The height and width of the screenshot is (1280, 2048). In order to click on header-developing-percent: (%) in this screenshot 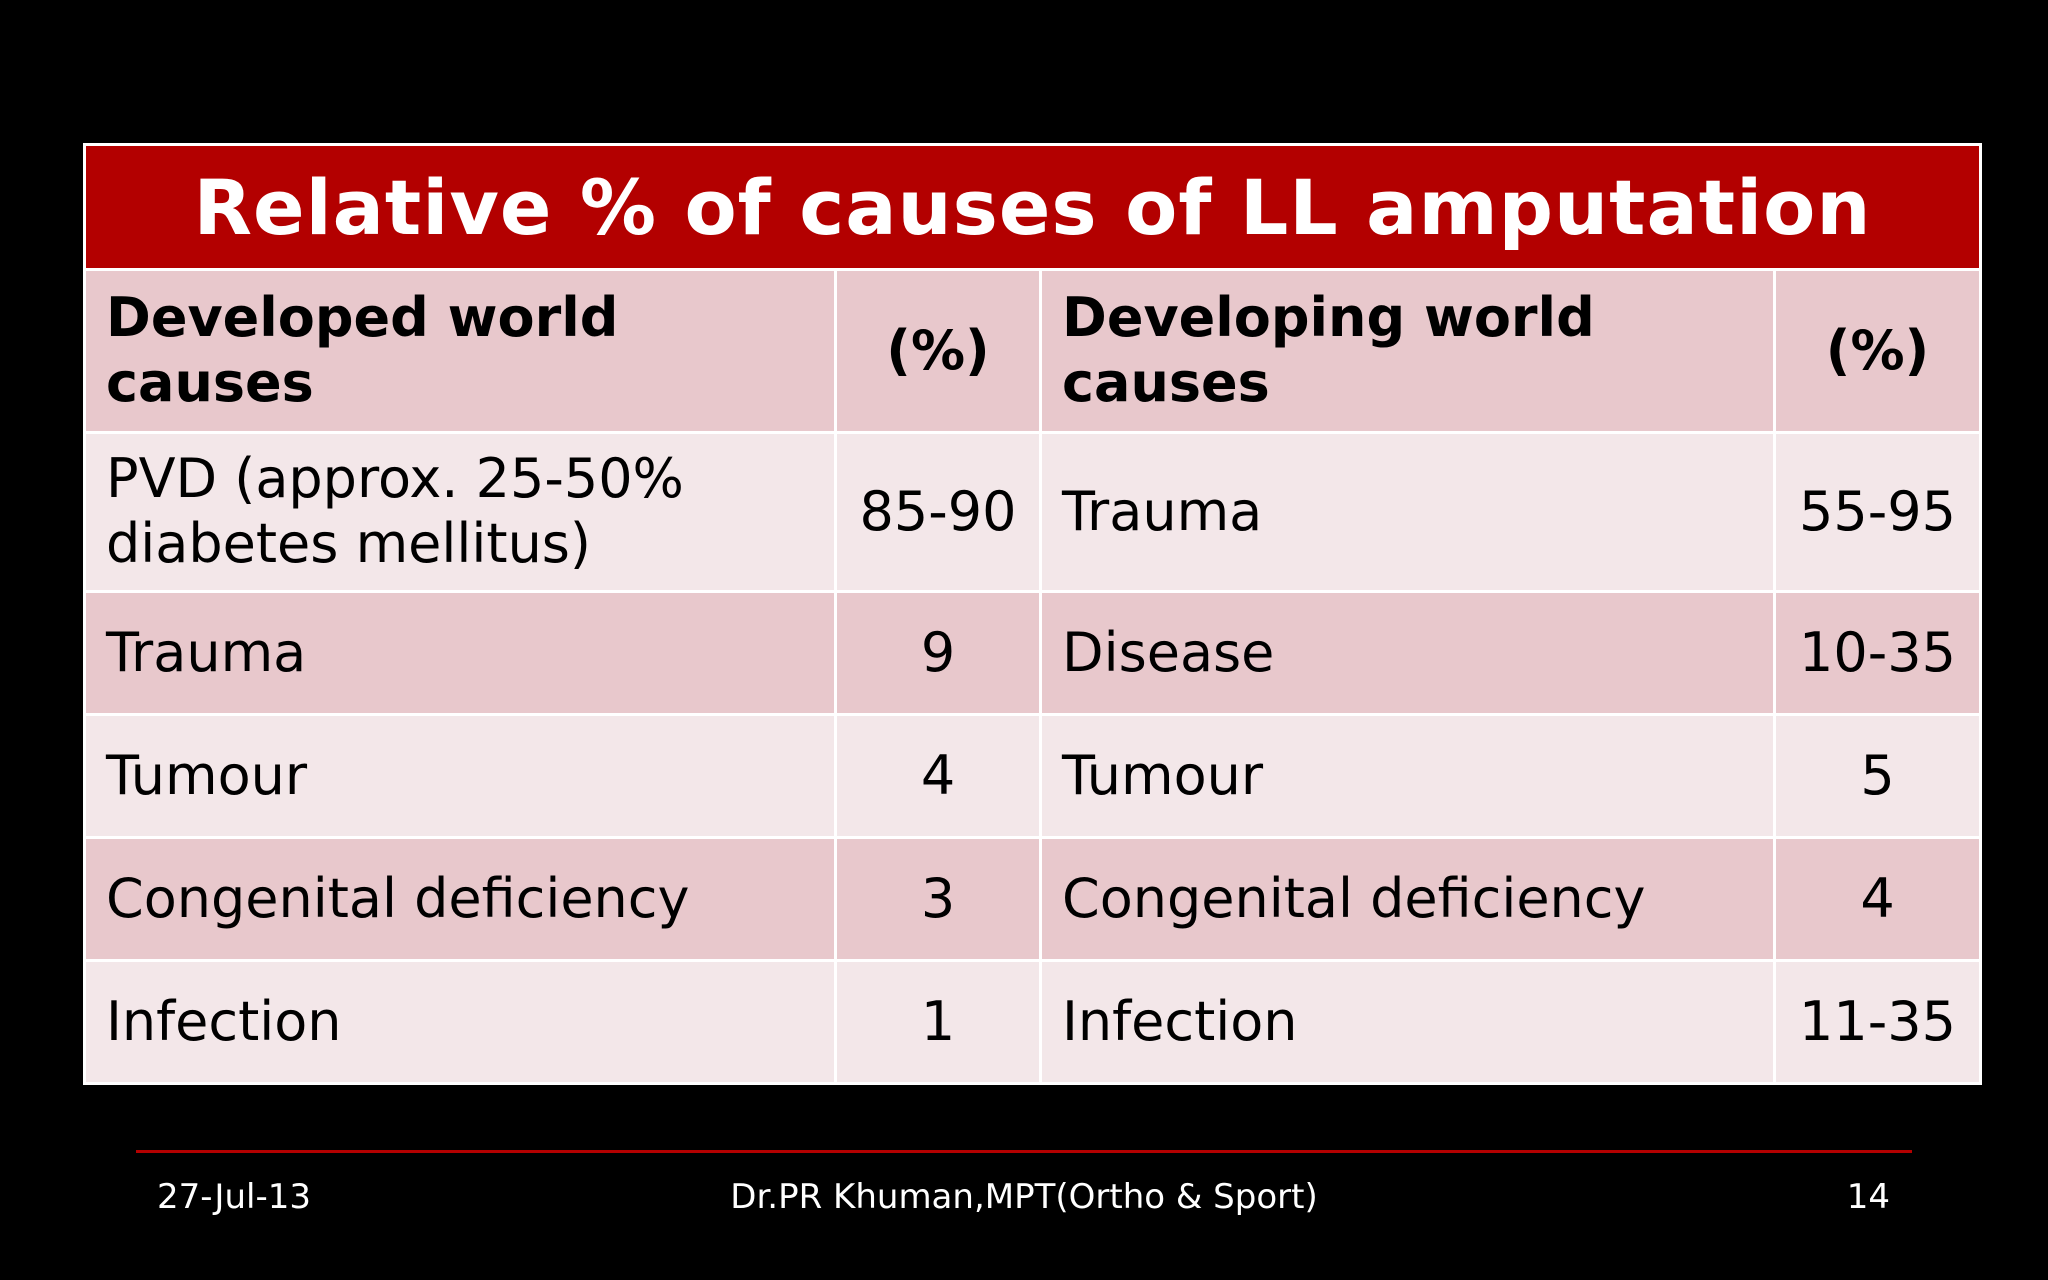, I will do `click(1877, 351)`.